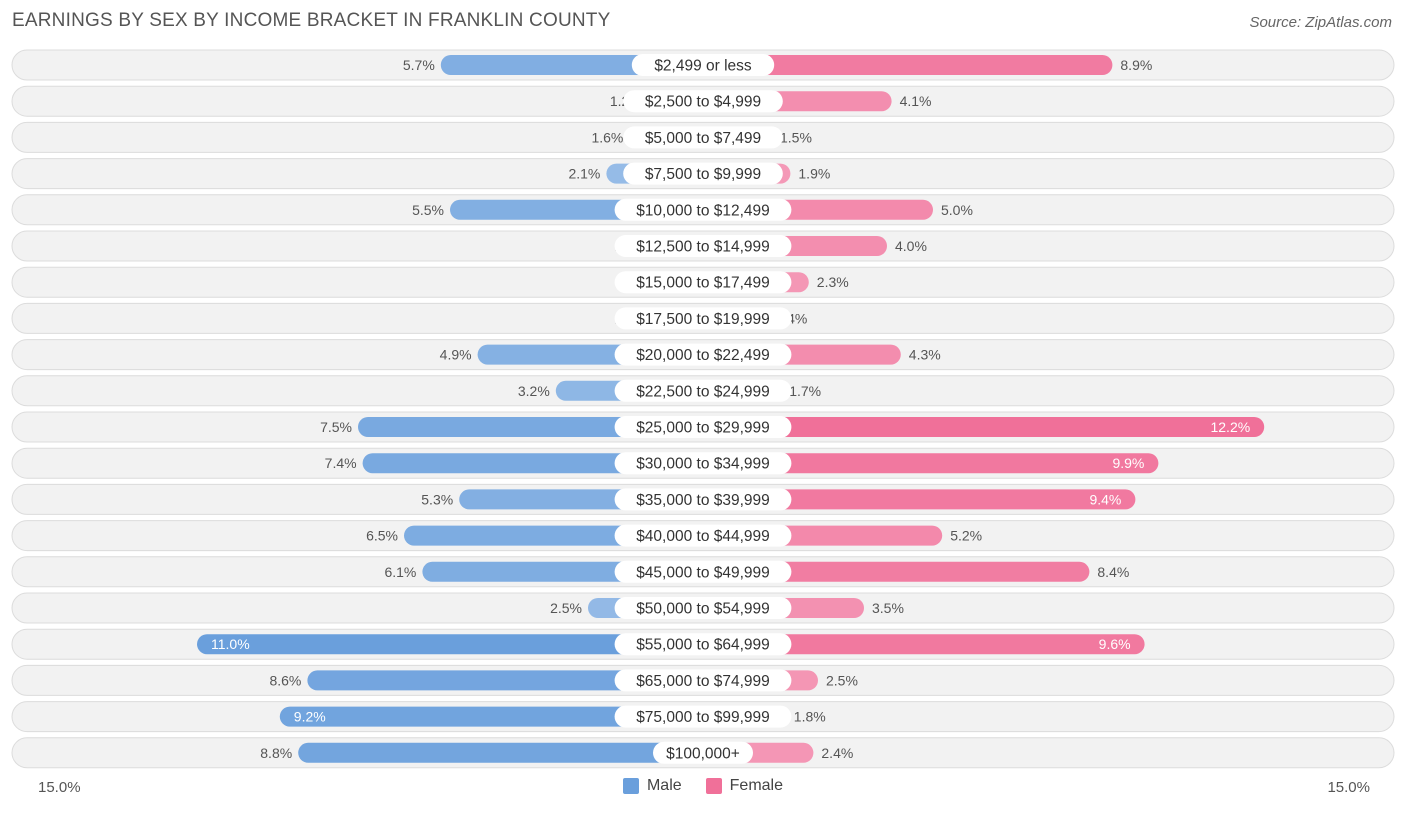  What do you see at coordinates (713, 786) in the screenshot?
I see `legend-swatch-female` at bounding box center [713, 786].